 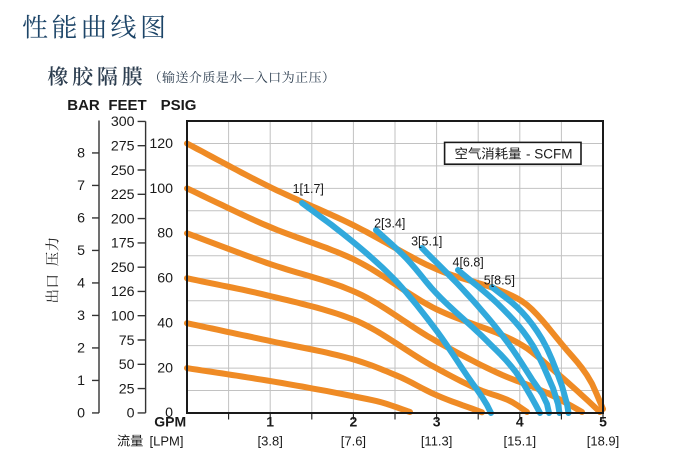 What do you see at coordinates (127, 105) in the screenshot?
I see `svg-text: FEET` at bounding box center [127, 105].